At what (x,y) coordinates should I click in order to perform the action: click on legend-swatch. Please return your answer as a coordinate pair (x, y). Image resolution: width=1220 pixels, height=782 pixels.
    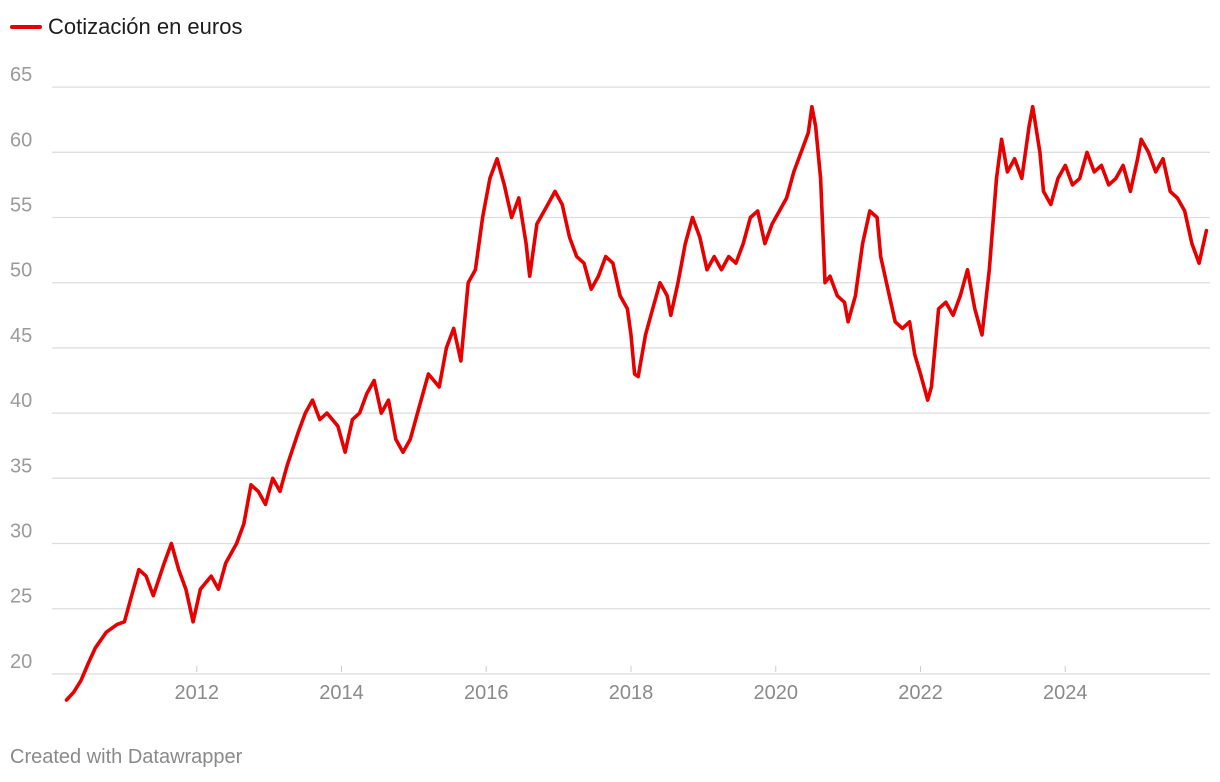
    Looking at the image, I should click on (26, 27).